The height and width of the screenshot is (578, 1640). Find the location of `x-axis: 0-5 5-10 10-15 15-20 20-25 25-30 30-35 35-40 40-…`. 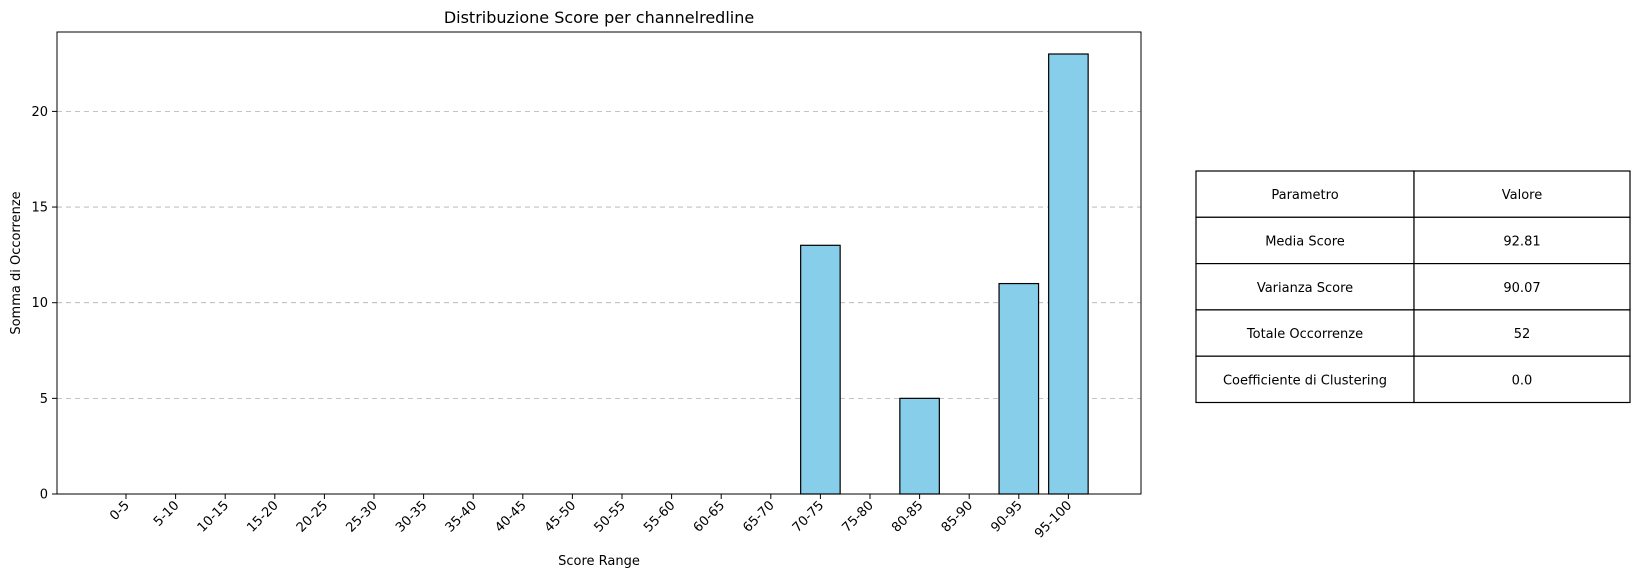

x-axis: 0-5 5-10 10-15 15-20 20-25 25-30 30-35 35-40 40-… is located at coordinates (591, 517).